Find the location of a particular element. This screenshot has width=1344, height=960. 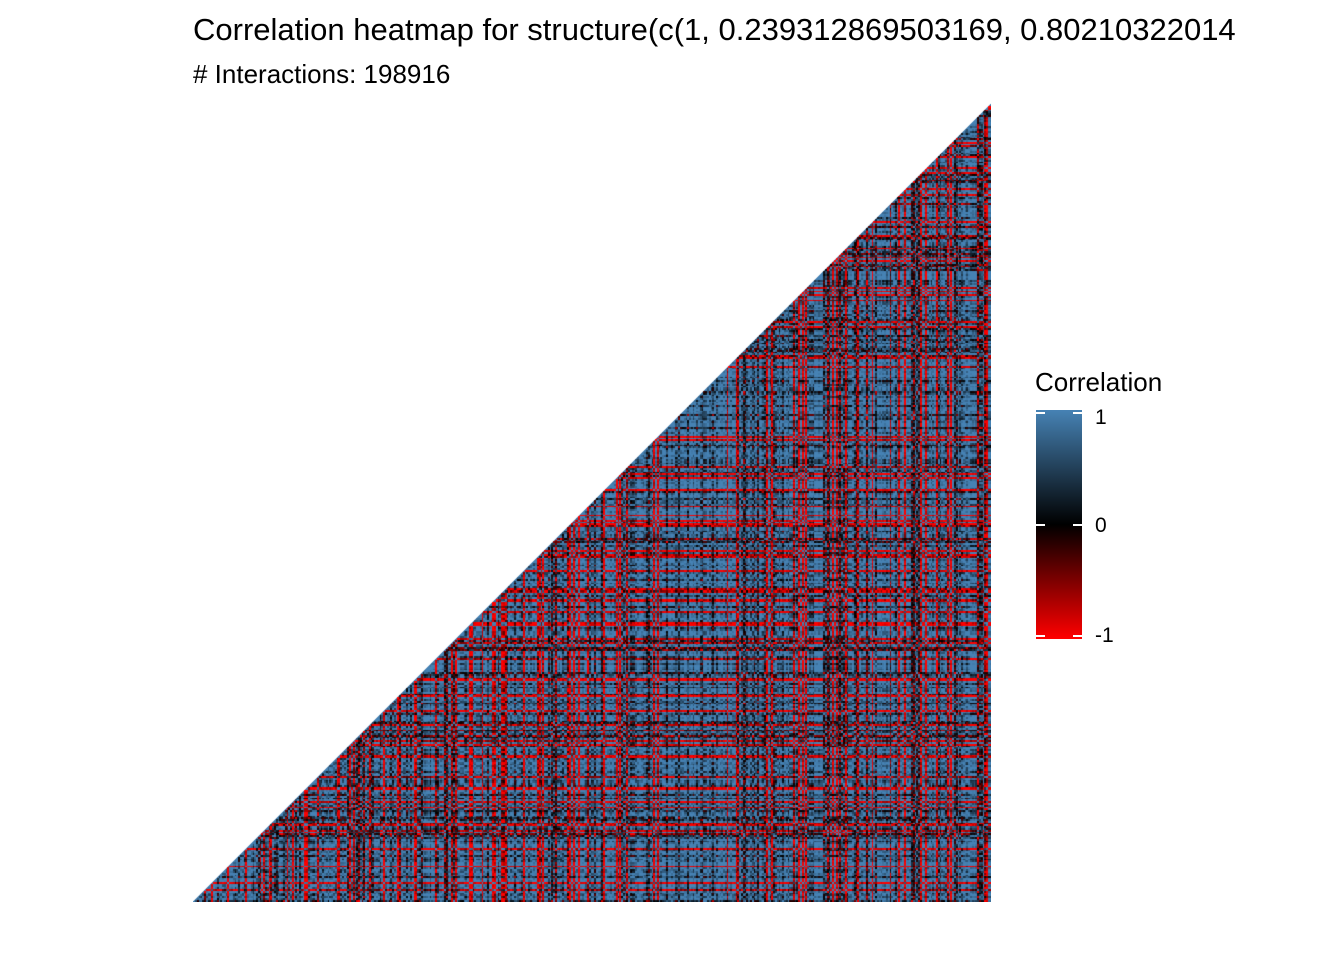

legend-tick-high-right is located at coordinates (1077, 413).